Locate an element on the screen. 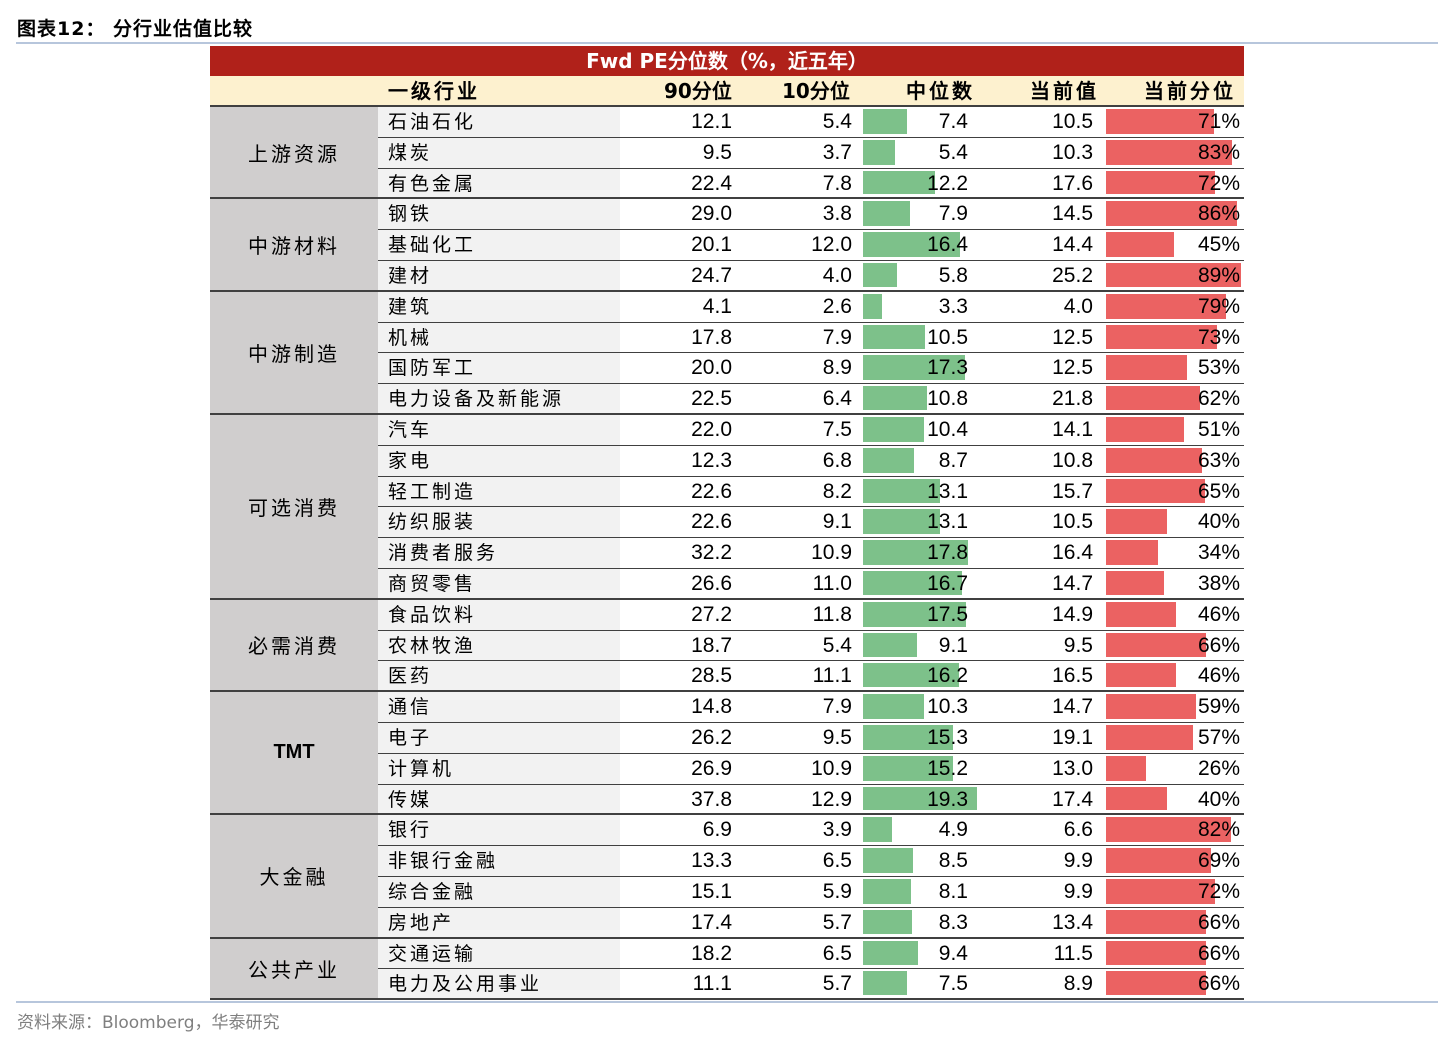 Image resolution: width=1452 pixels, height=1050 pixels. median-value: 12.2 is located at coordinates (947, 183).